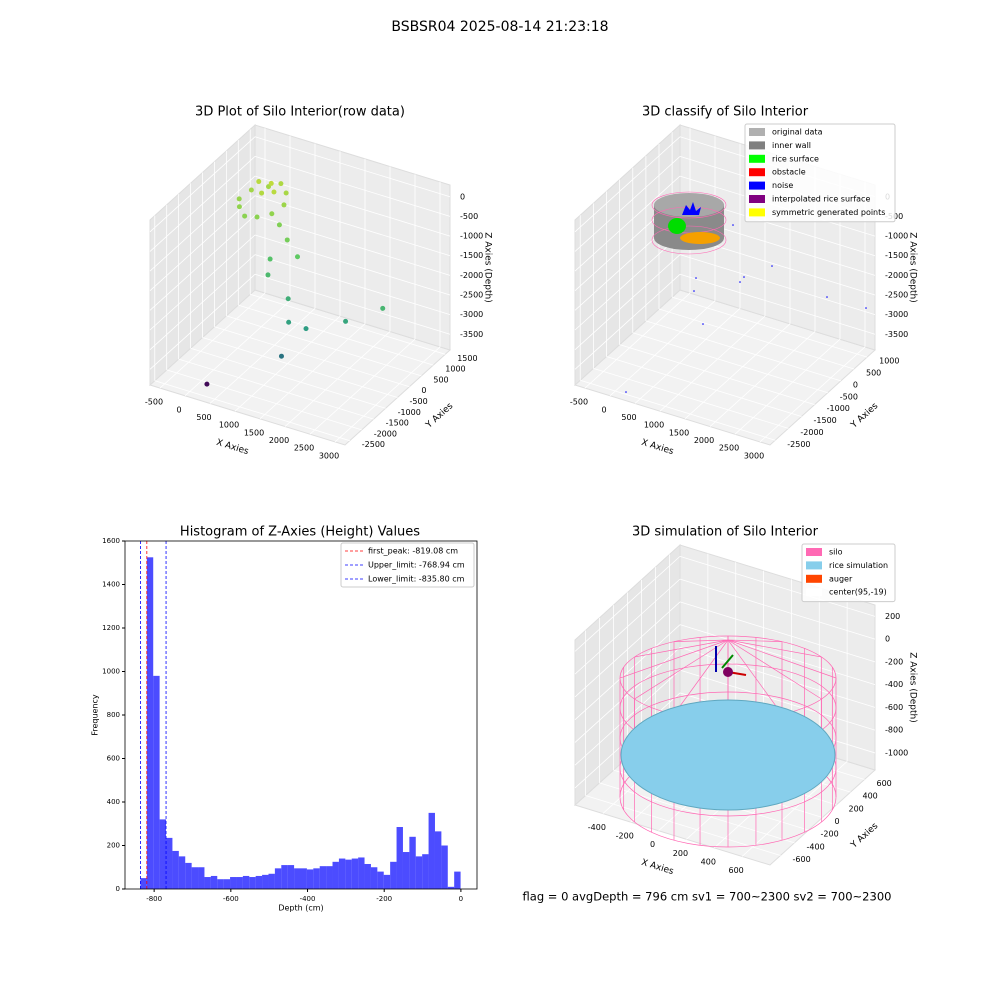 The height and width of the screenshot is (1000, 1000). Describe the element at coordinates (838, 408) in the screenshot. I see `y-tick-label: -1000` at that location.